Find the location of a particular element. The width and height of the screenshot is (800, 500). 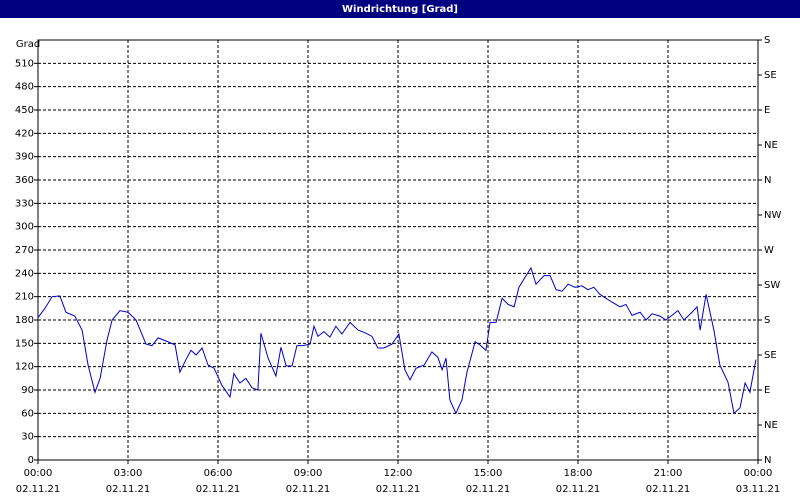

x-tick-label: 12:00 is located at coordinates (398, 473).